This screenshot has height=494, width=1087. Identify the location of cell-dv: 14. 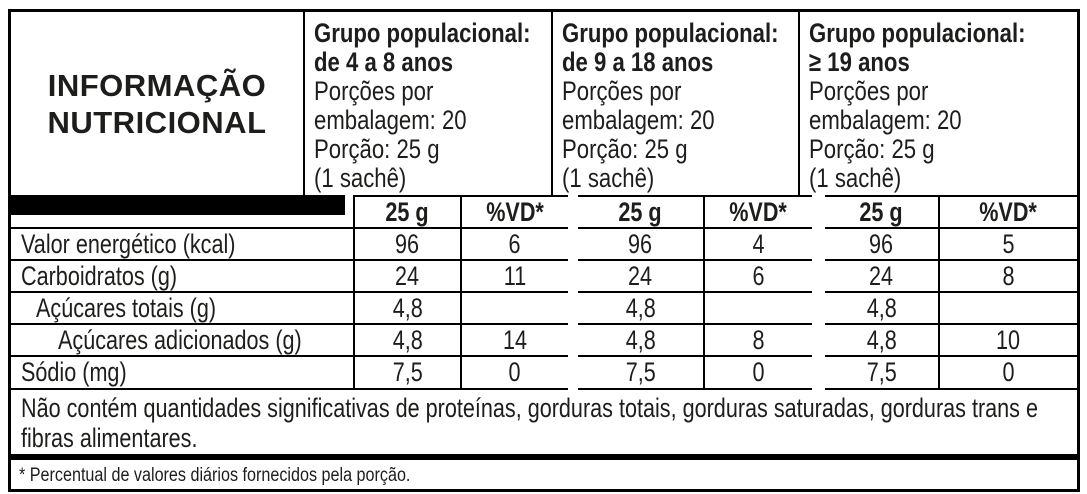
(514, 341).